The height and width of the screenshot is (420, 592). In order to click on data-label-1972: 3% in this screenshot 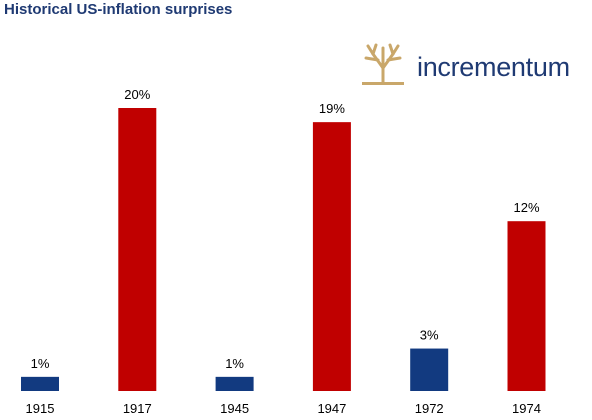, I will do `click(429, 335)`.